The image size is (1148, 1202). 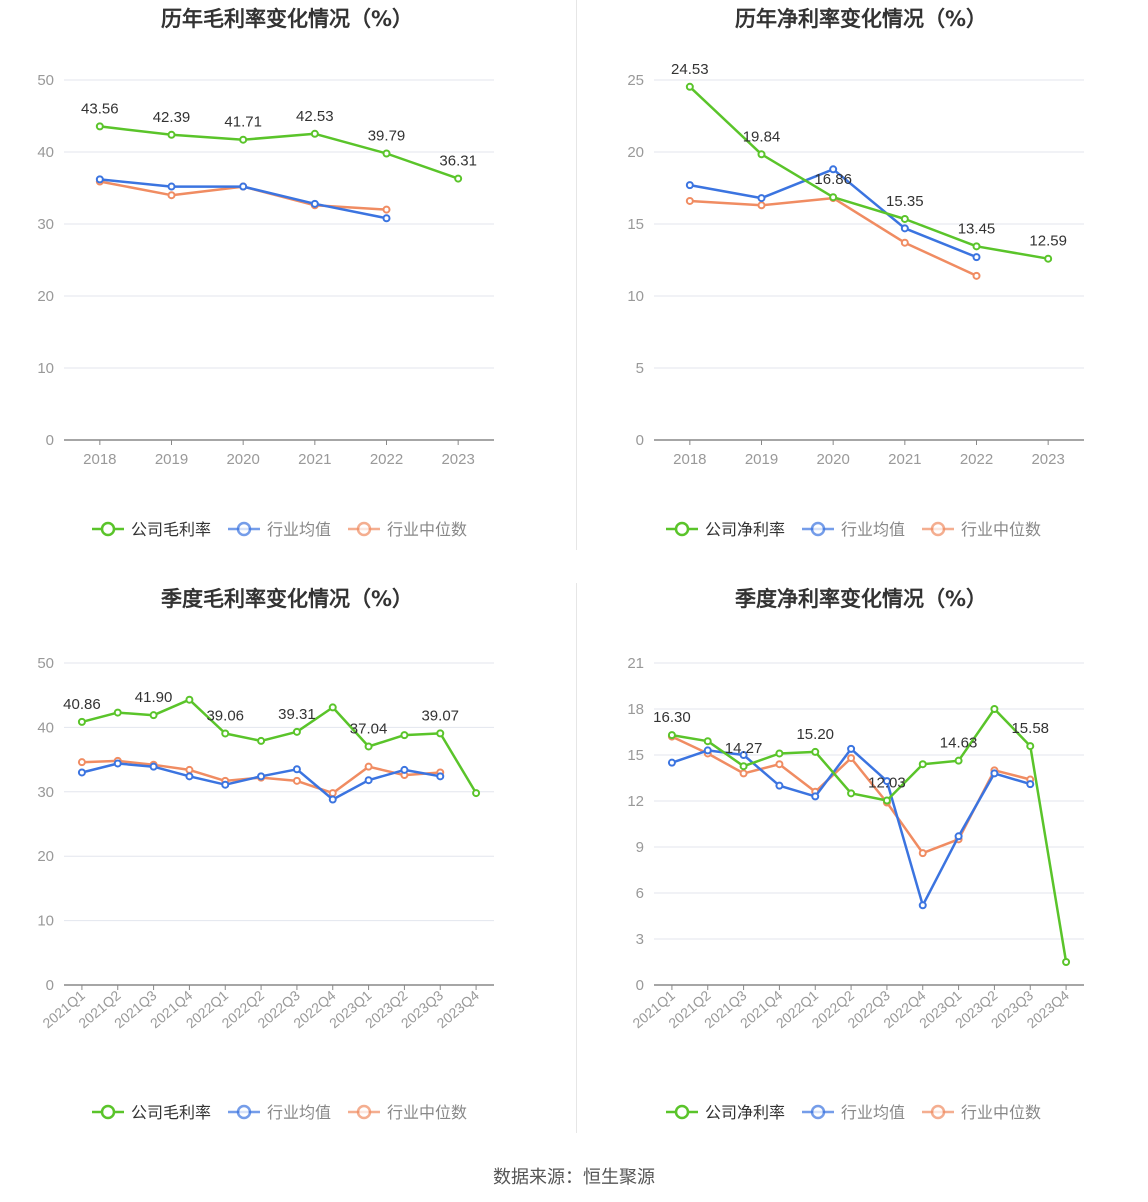 I want to click on data-label: 41.71, so click(x=243, y=122).